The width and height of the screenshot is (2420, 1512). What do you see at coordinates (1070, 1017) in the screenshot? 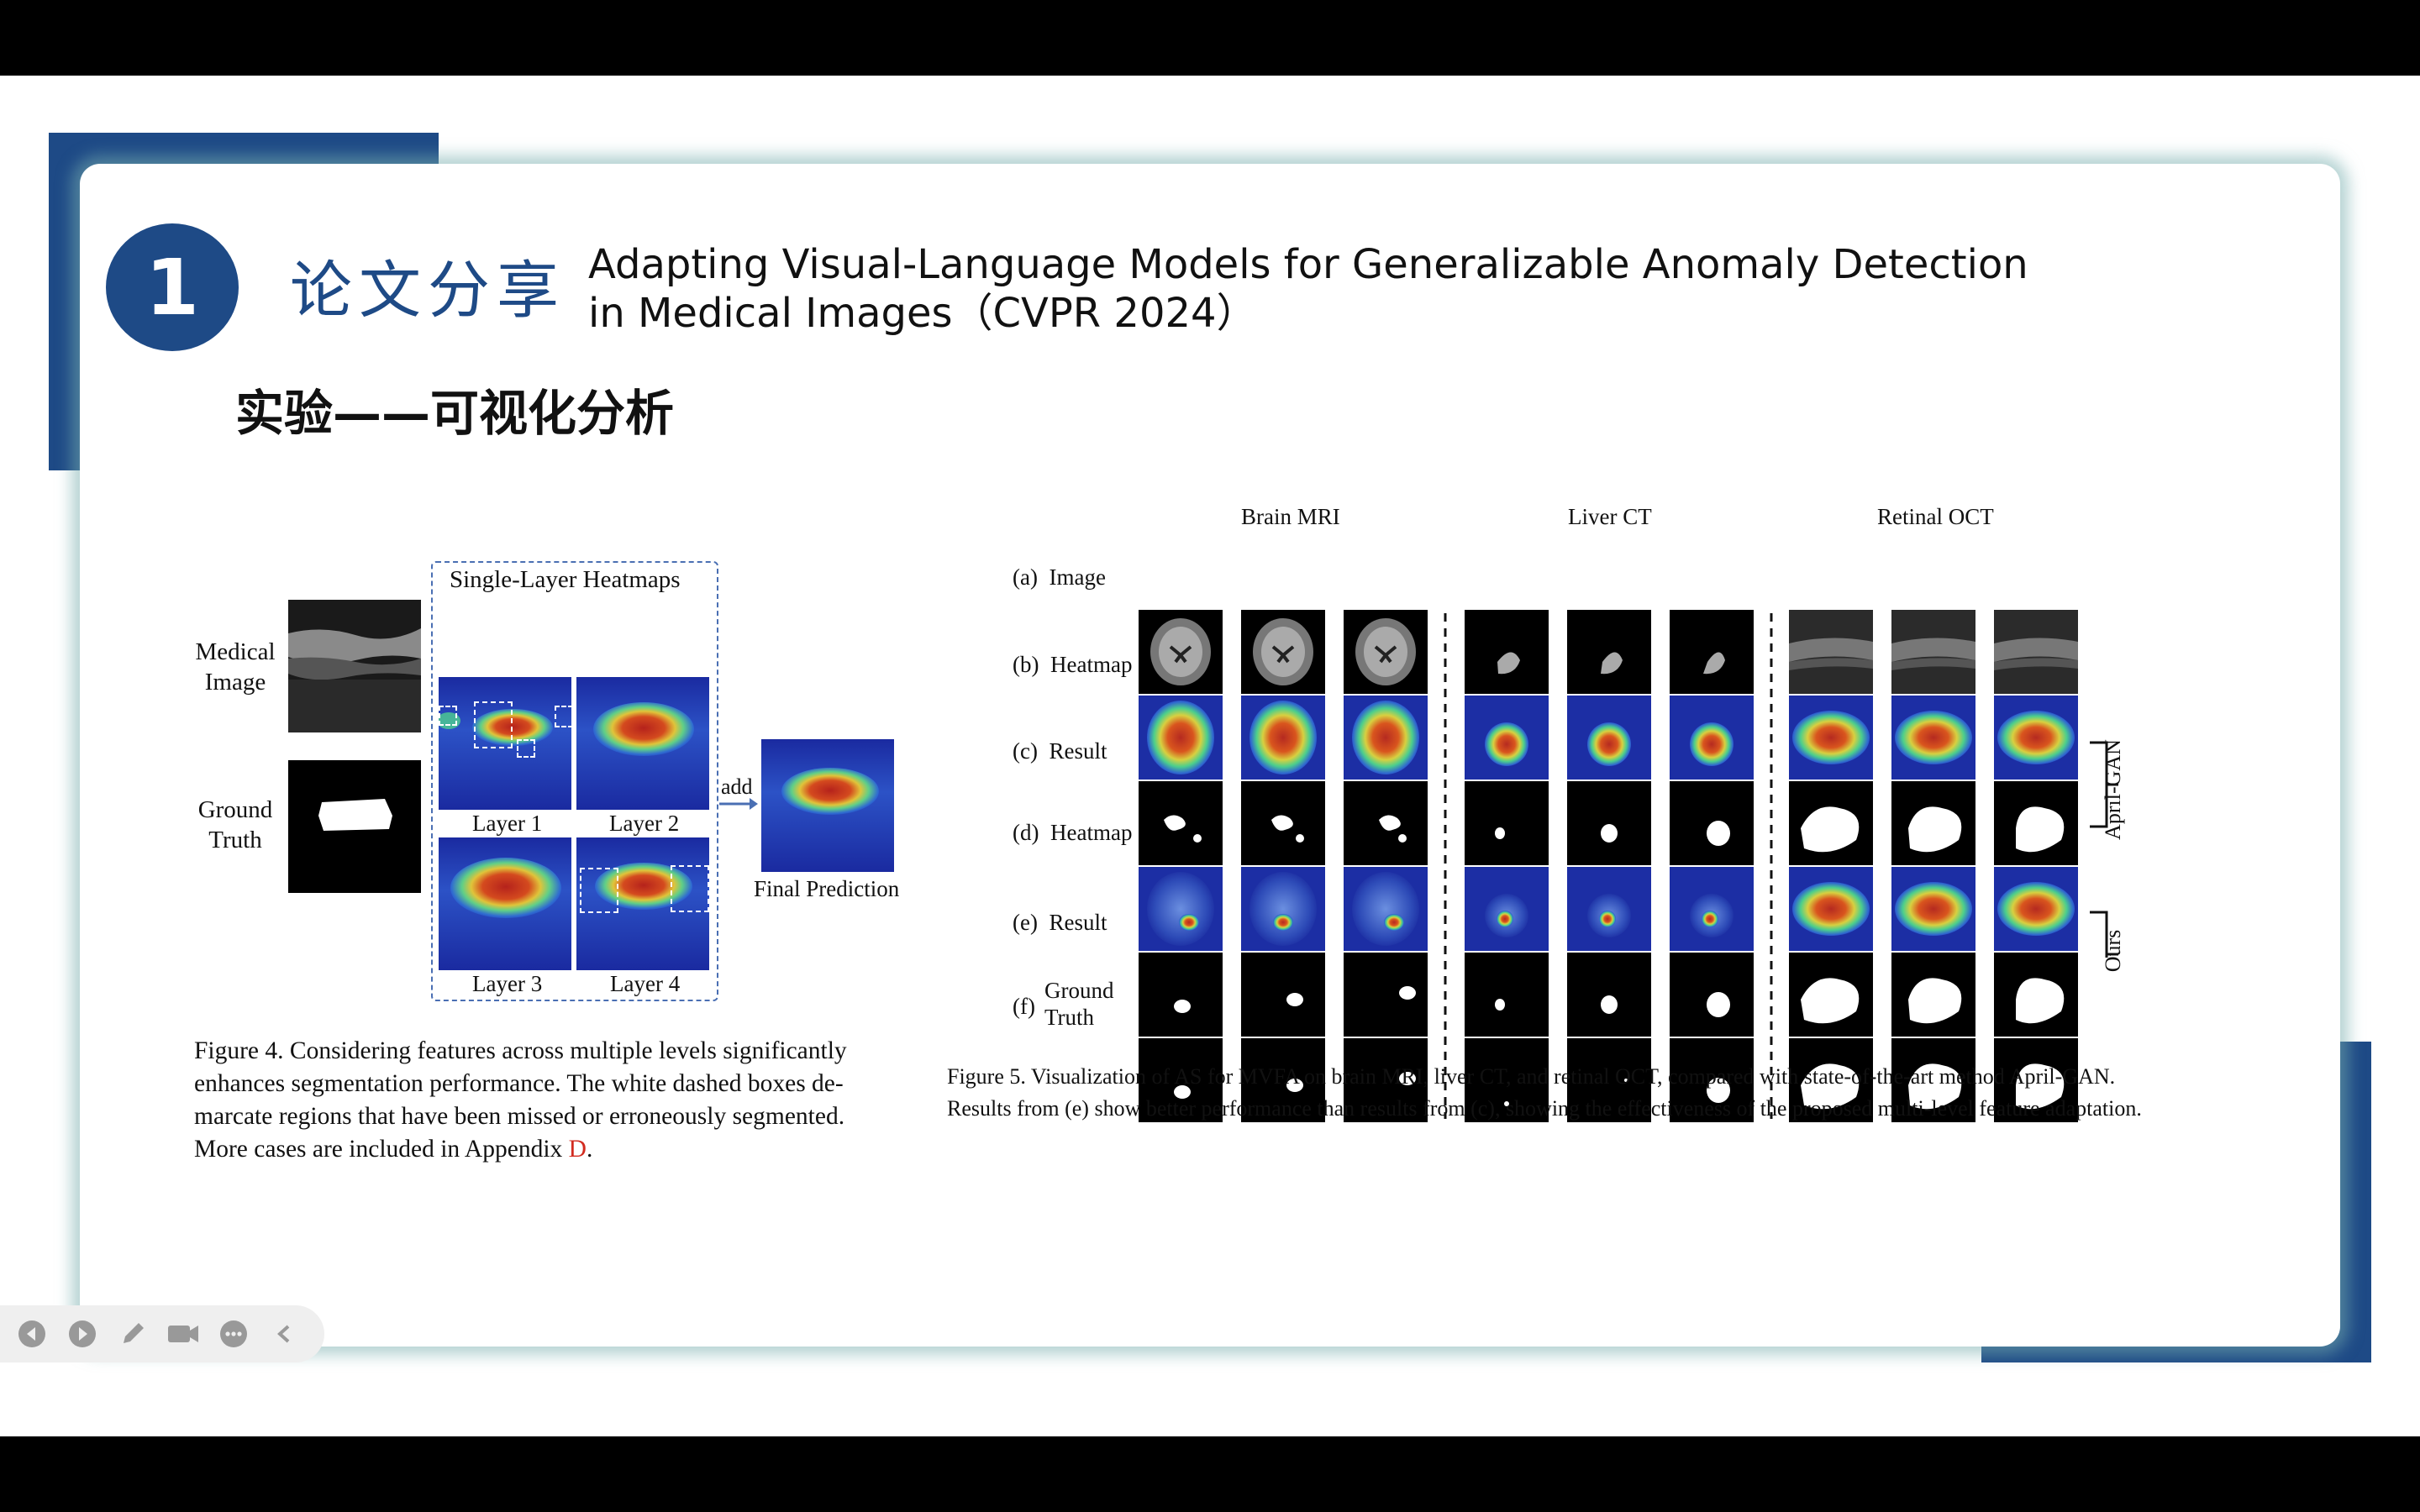
I see `row-f-label-truth: Truth` at bounding box center [1070, 1017].